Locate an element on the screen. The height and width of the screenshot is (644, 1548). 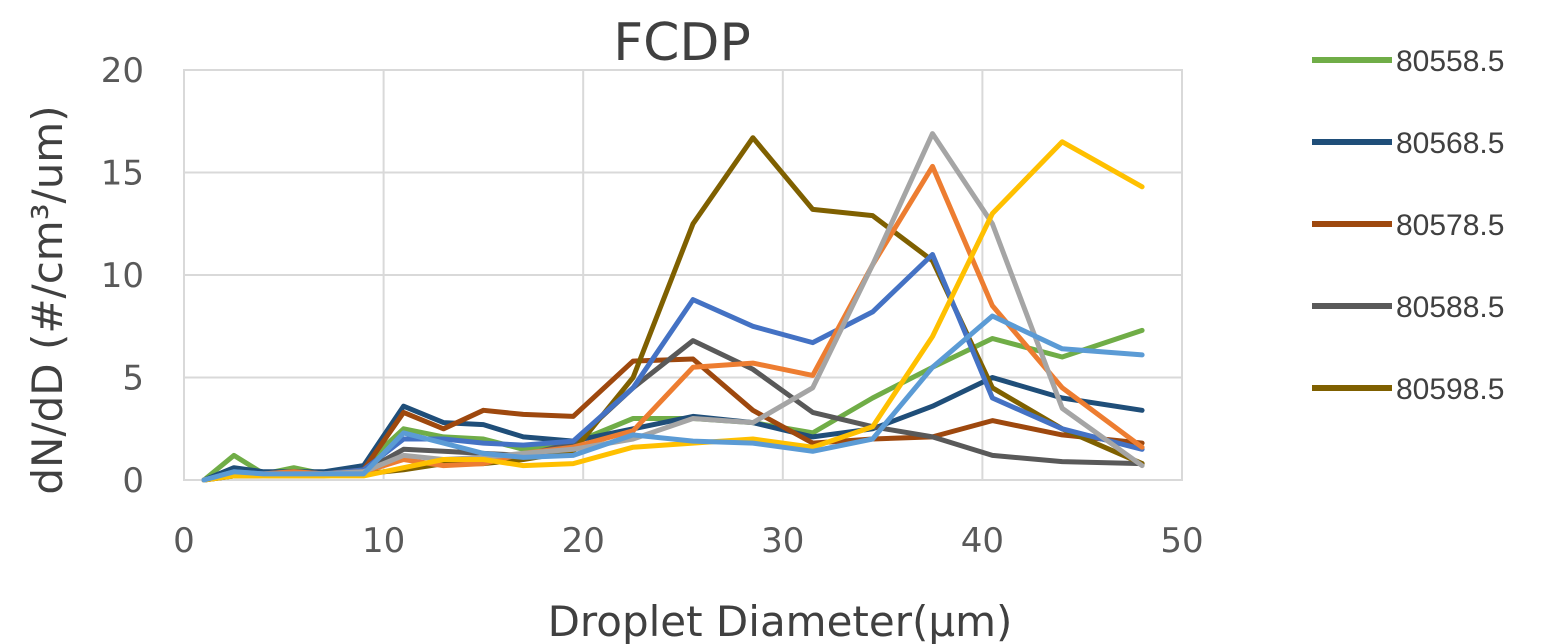
y-tick-label: 0 is located at coordinates (133, 481).